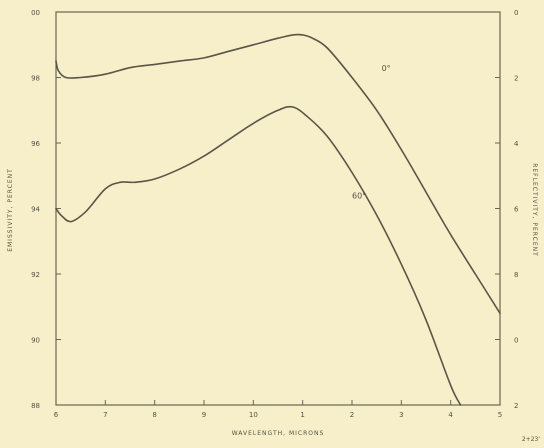 The image size is (544, 448). I want to click on y-tick-label: 96, so click(35, 144).